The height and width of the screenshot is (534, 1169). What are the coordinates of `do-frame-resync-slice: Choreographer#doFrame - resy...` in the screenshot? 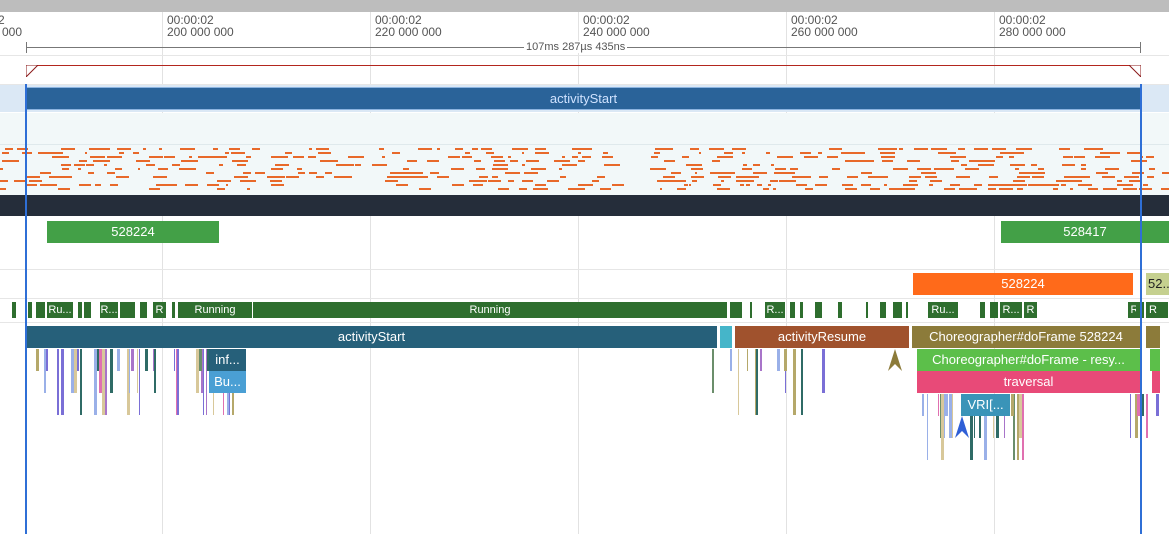 It's located at (1028, 360).